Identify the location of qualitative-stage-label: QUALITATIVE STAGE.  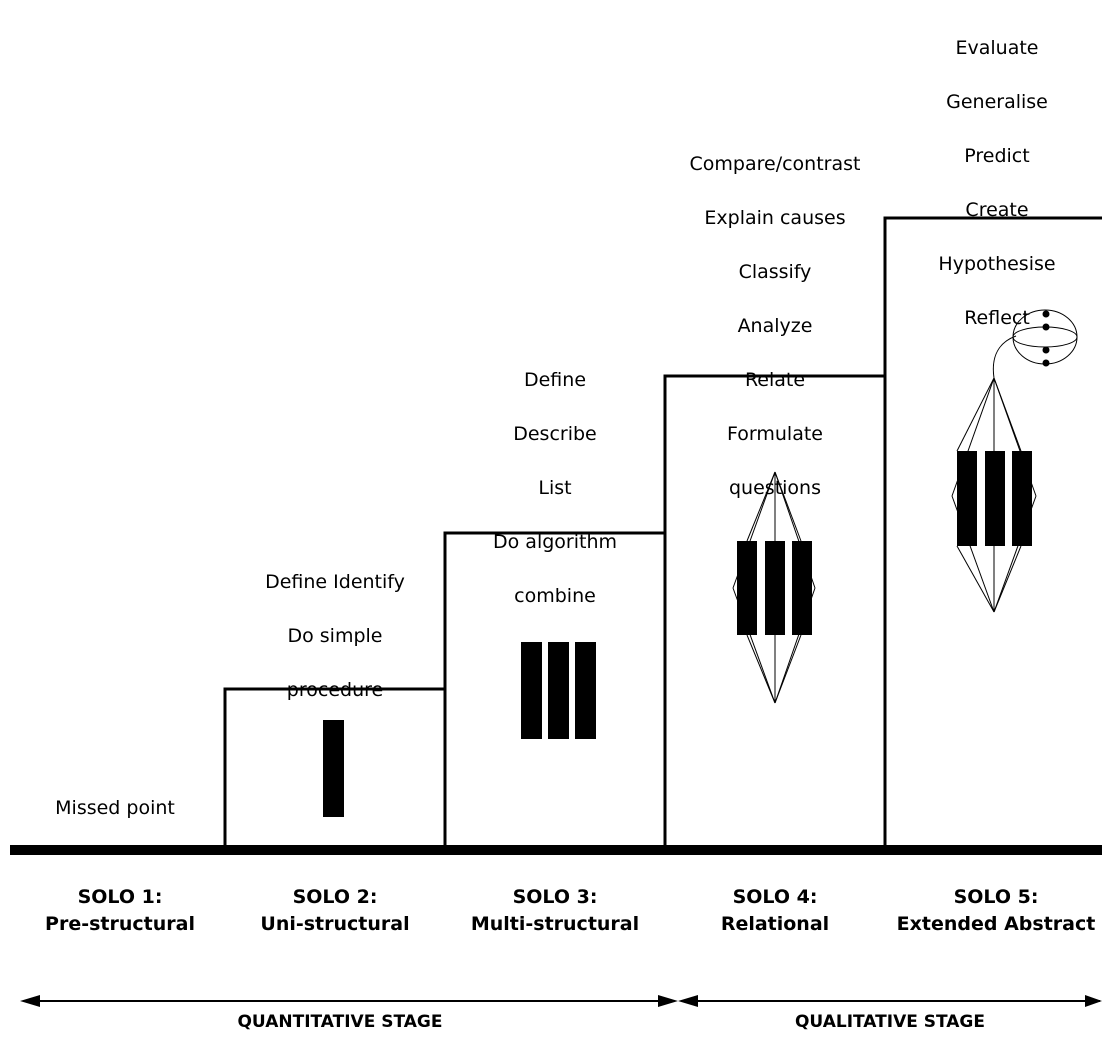
(889, 1022).